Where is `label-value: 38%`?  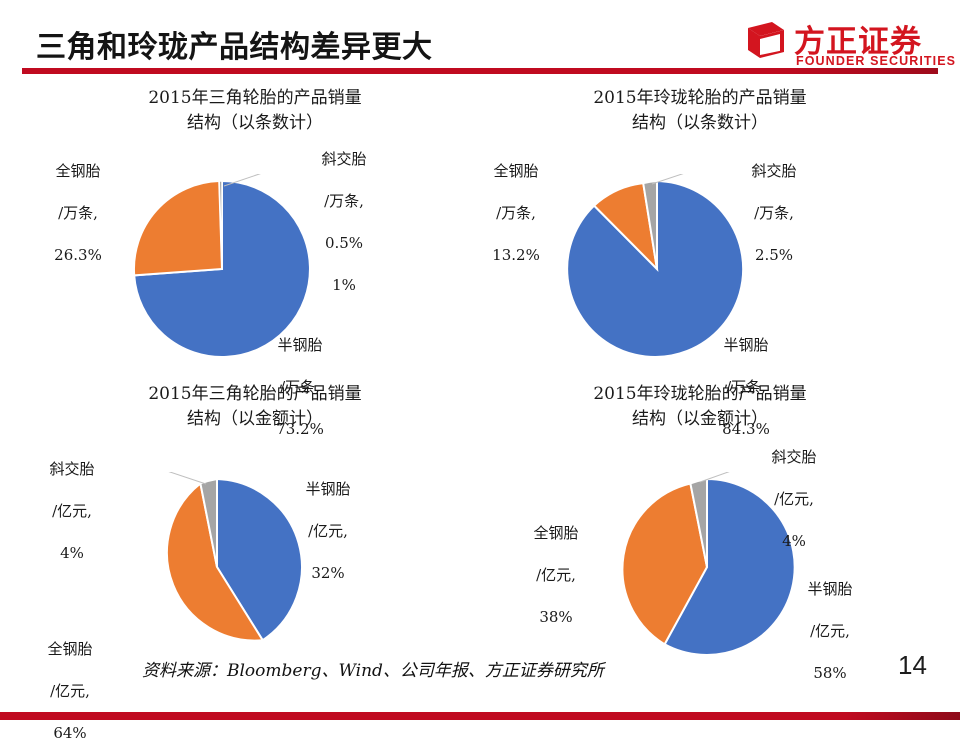
label-value: 38% is located at coordinates (556, 617).